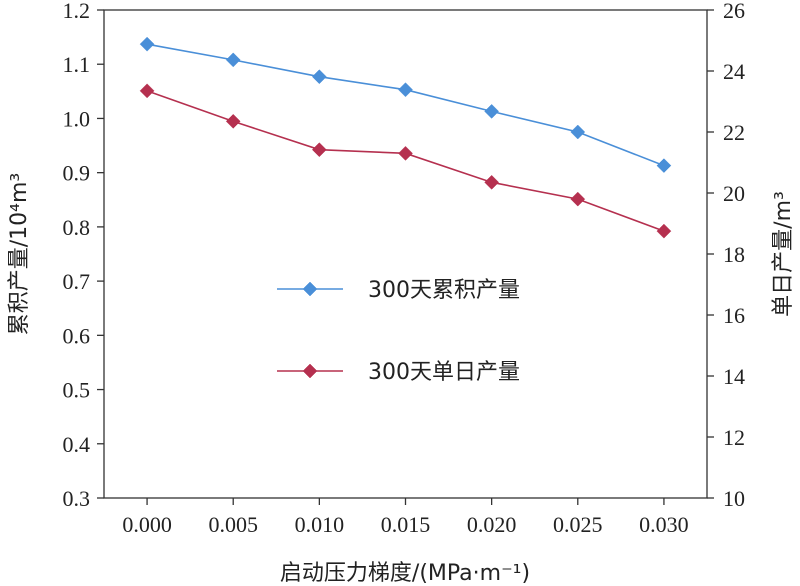 The width and height of the screenshot is (800, 586). What do you see at coordinates (664, 524) in the screenshot?
I see `x-tick-label: 0.030` at bounding box center [664, 524].